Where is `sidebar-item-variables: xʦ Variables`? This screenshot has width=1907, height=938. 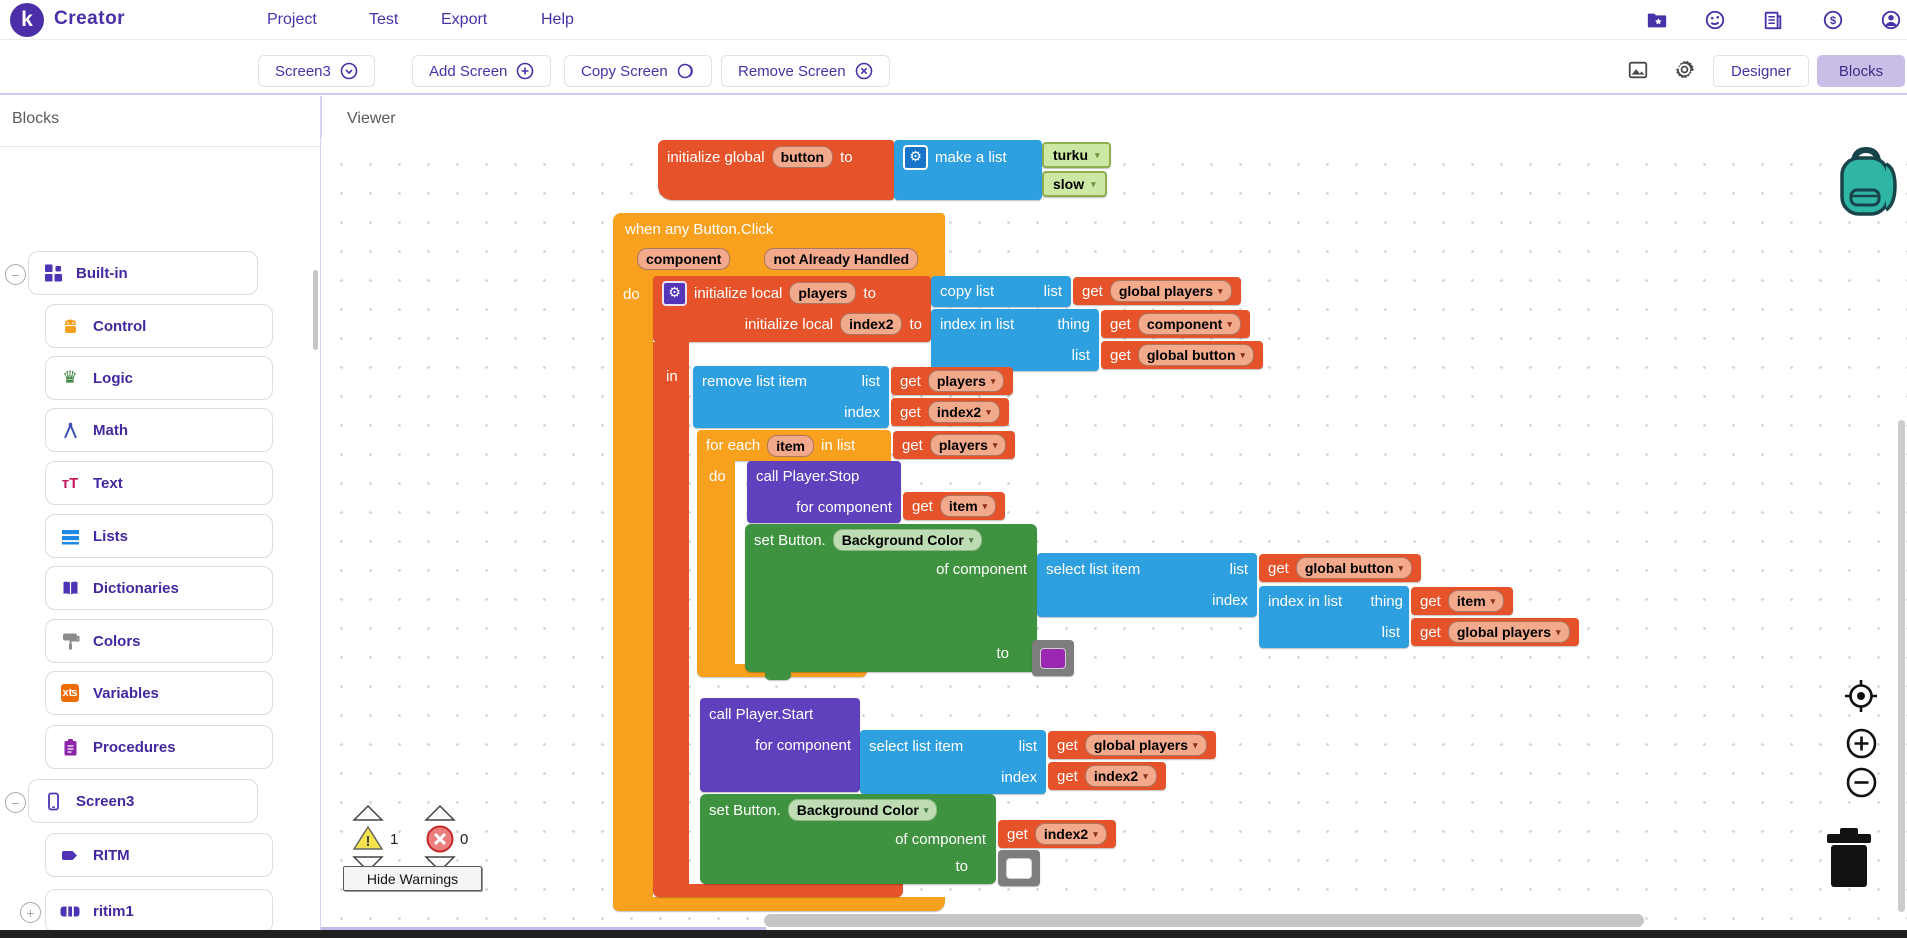 sidebar-item-variables: xʦ Variables is located at coordinates (159, 693).